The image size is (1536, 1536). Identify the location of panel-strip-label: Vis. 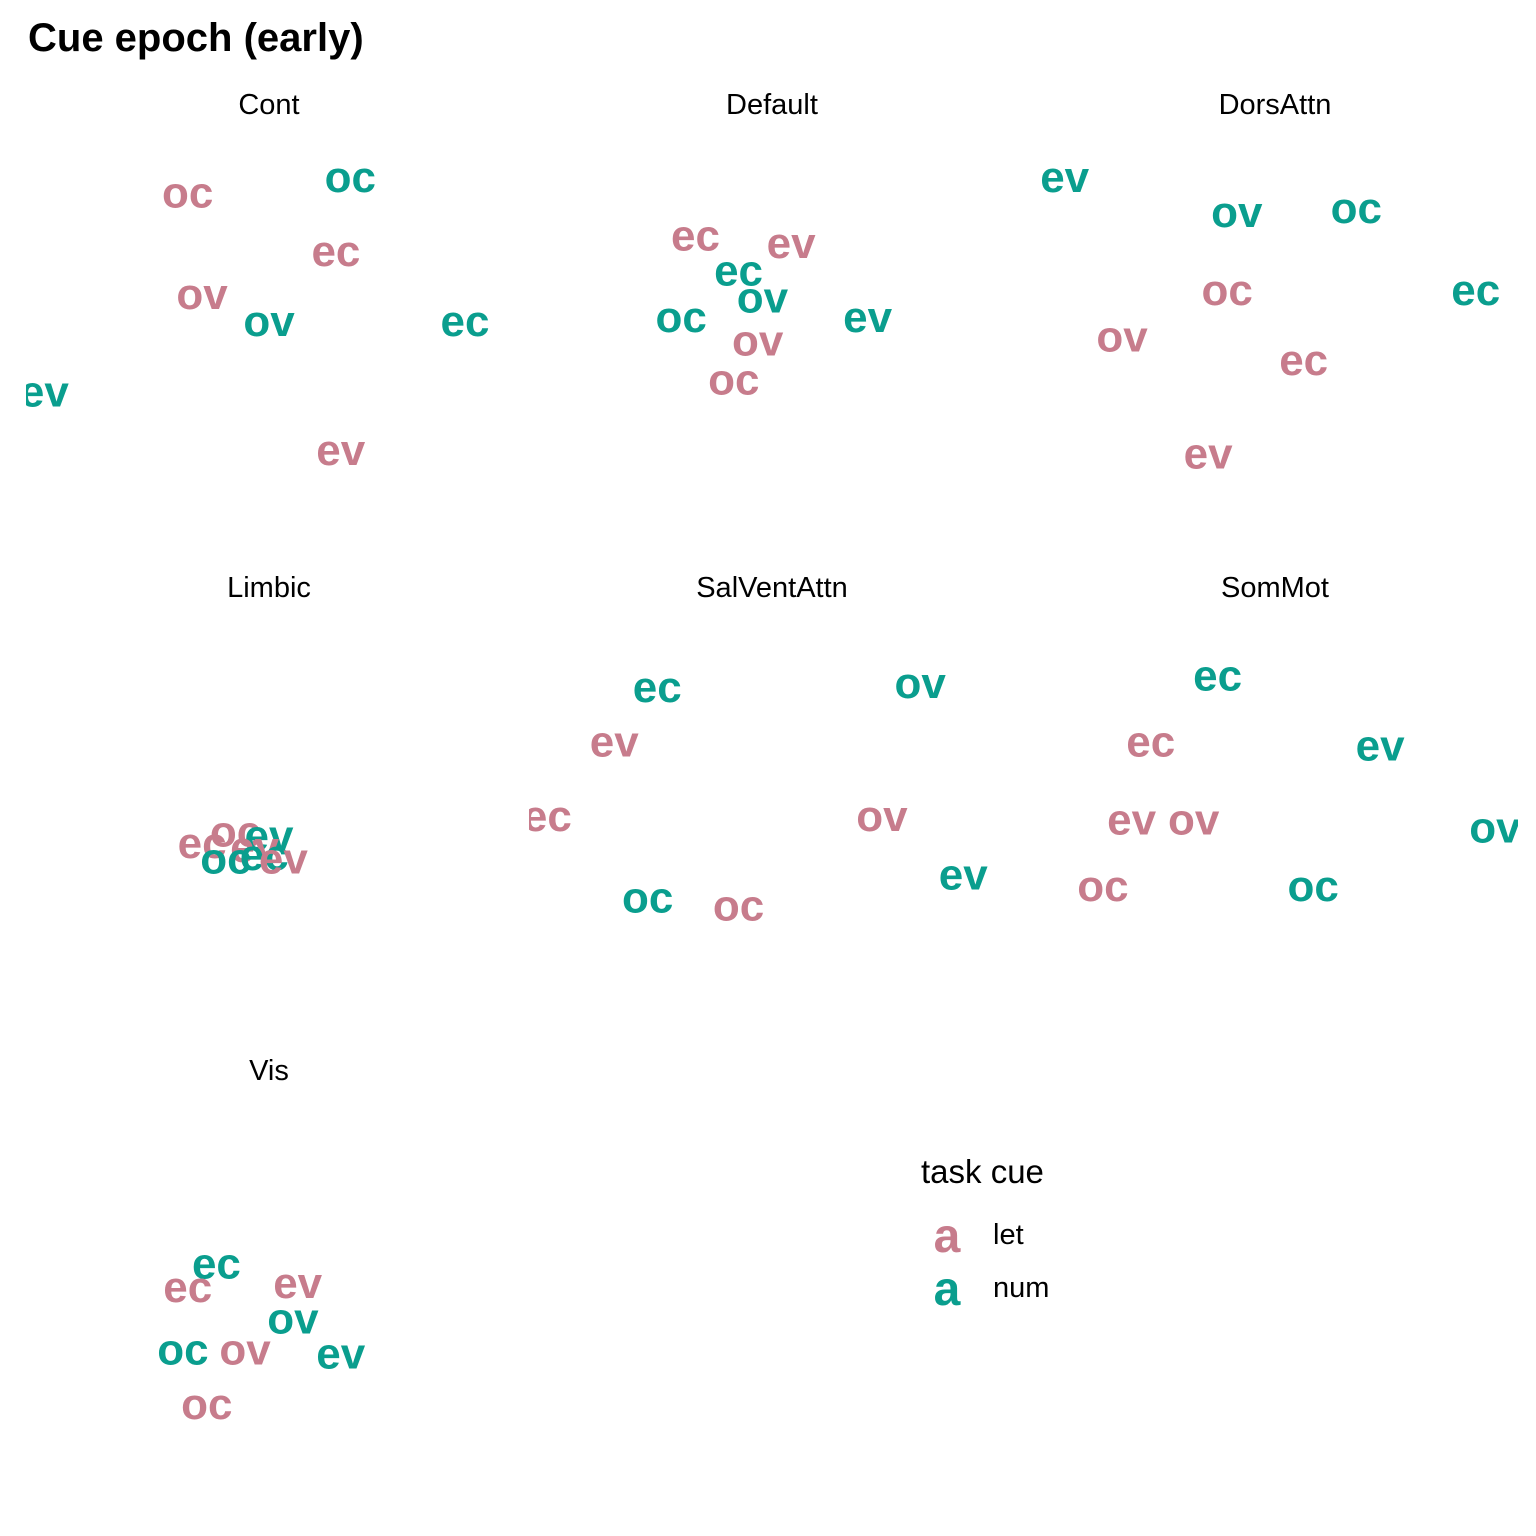
(269, 1071).